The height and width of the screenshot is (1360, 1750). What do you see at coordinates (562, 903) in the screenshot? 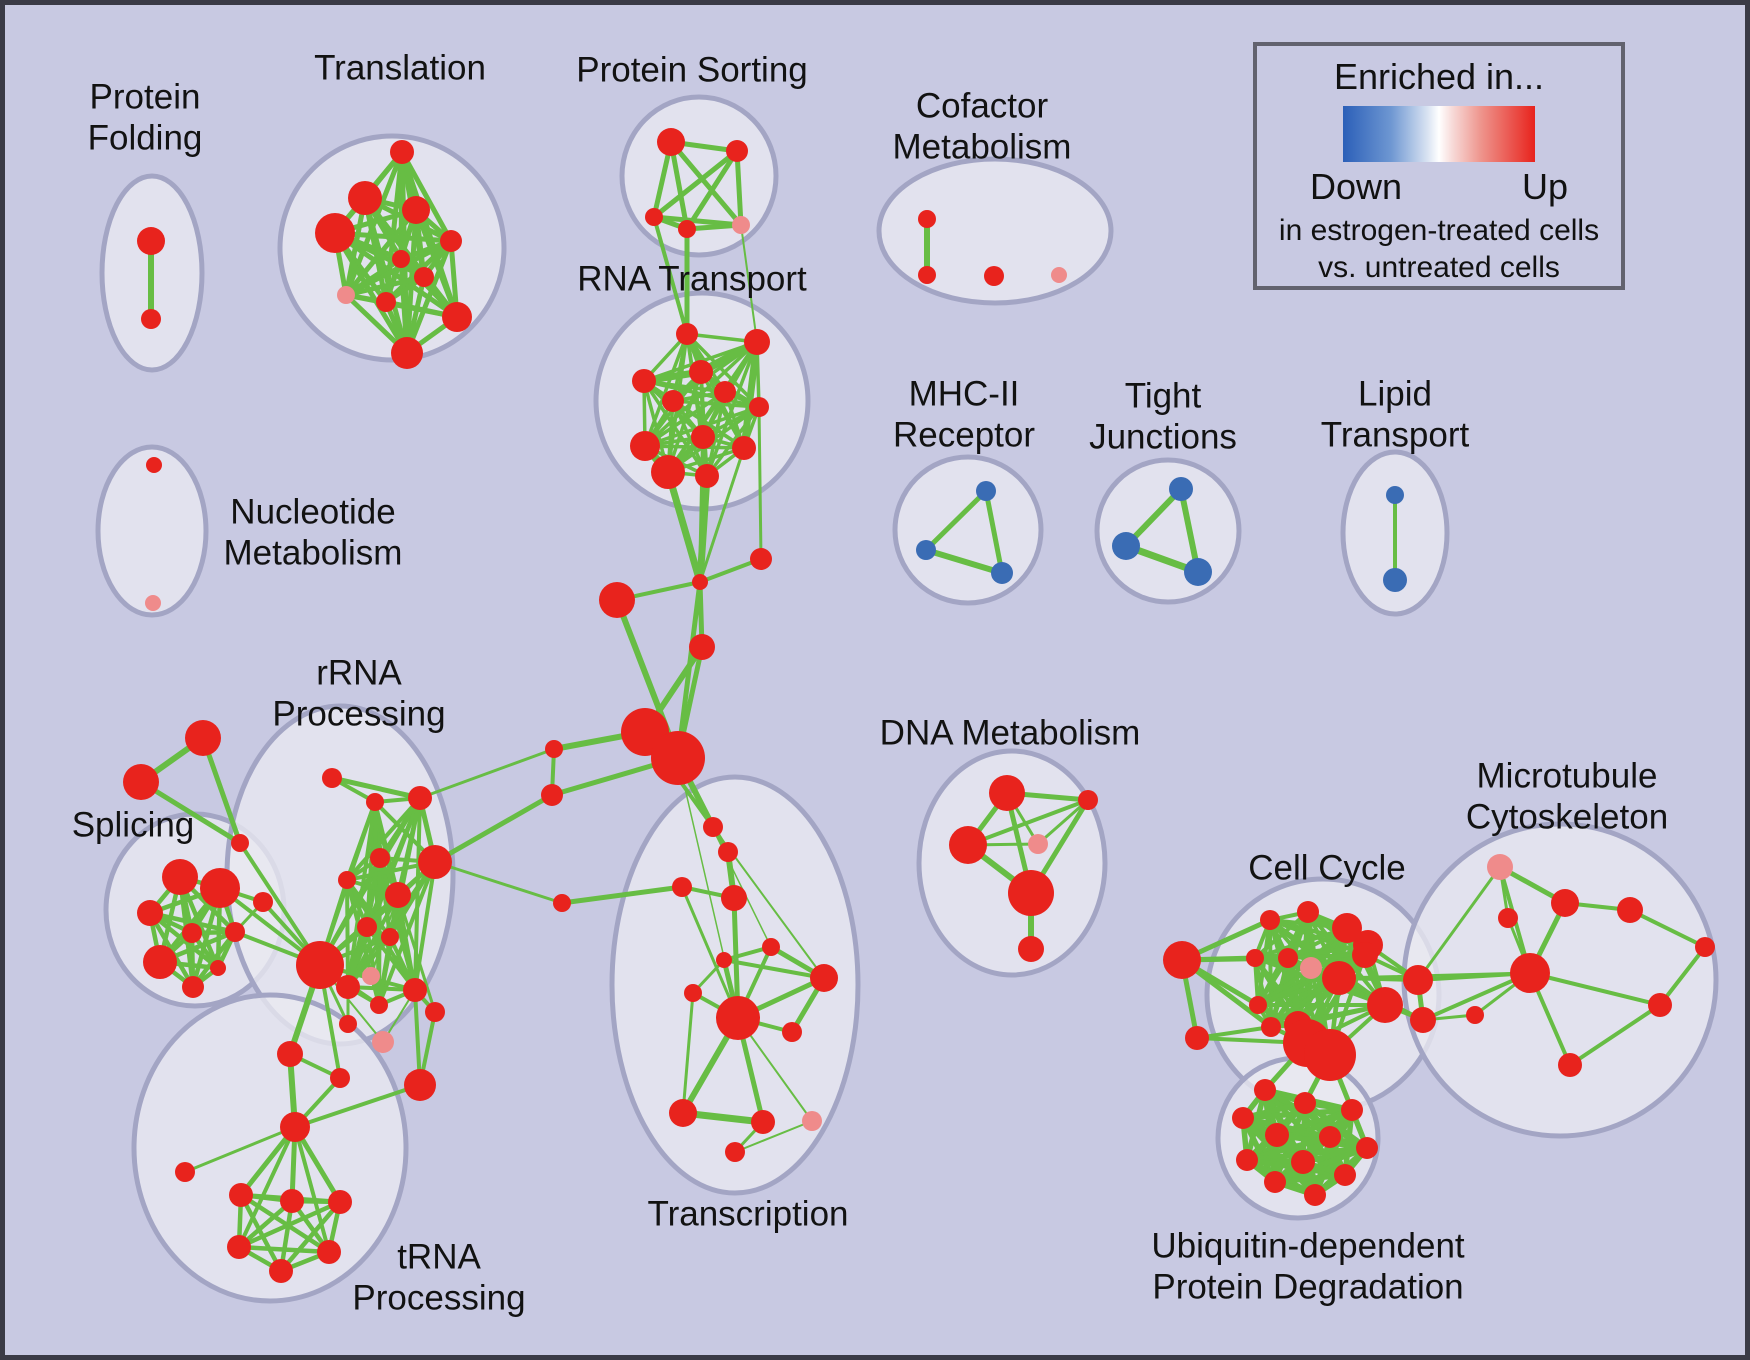
I see `node-tc5` at bounding box center [562, 903].